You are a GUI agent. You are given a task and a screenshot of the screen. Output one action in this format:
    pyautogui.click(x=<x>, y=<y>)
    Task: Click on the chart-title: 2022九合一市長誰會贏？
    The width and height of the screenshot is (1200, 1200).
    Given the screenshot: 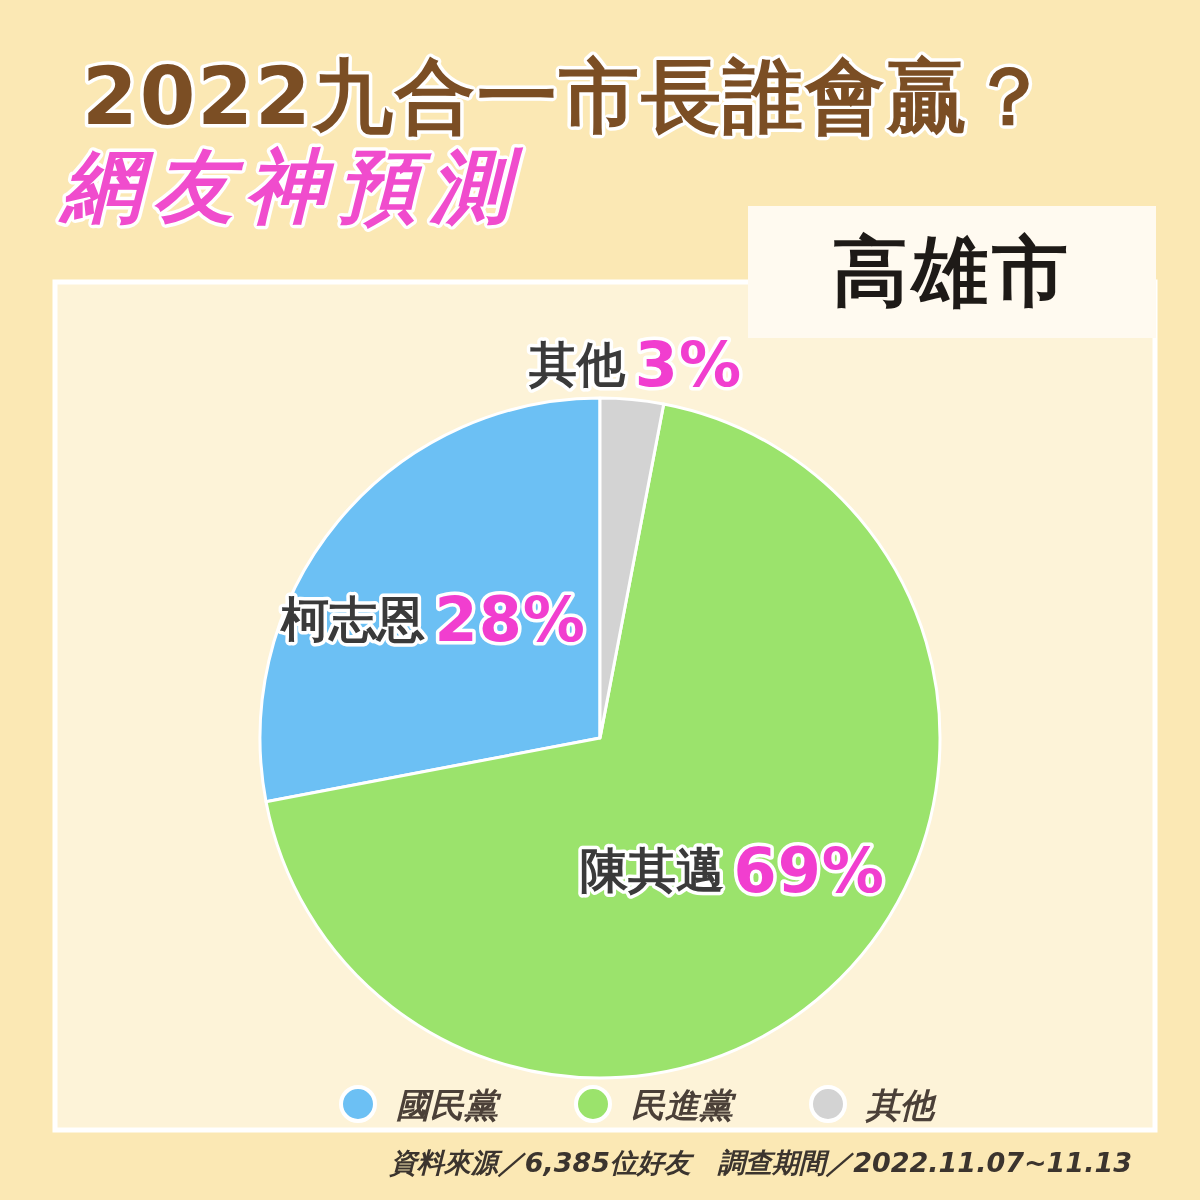 What is the action you would take?
    pyautogui.click(x=566, y=96)
    